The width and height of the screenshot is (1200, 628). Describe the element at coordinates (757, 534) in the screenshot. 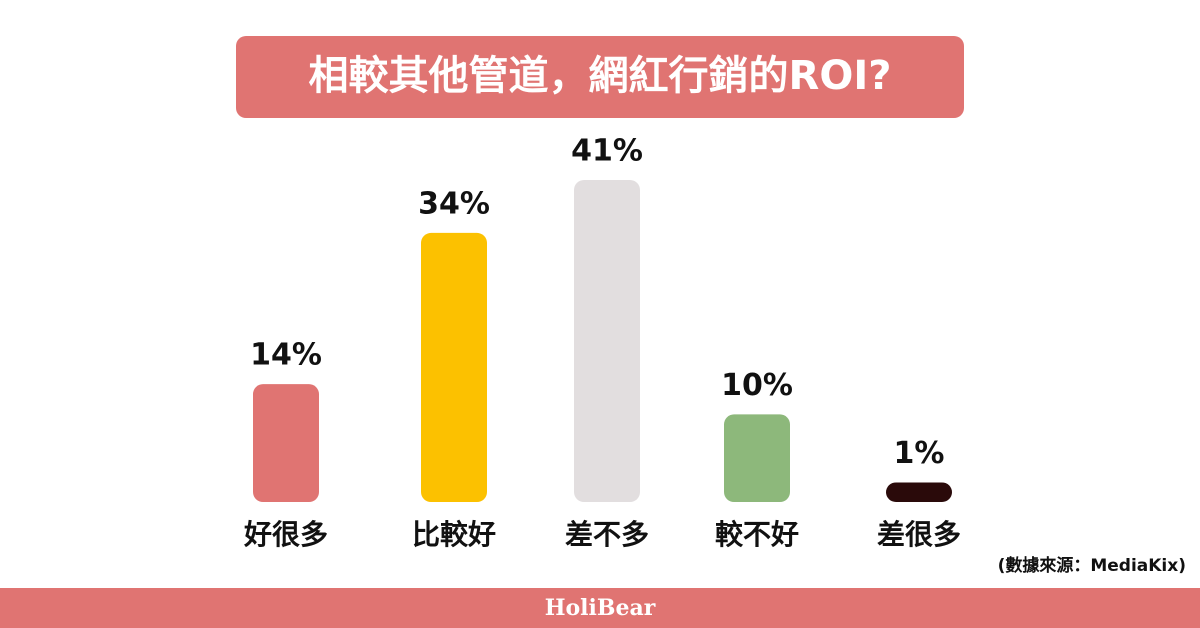

I see `category-label: 較不好` at that location.